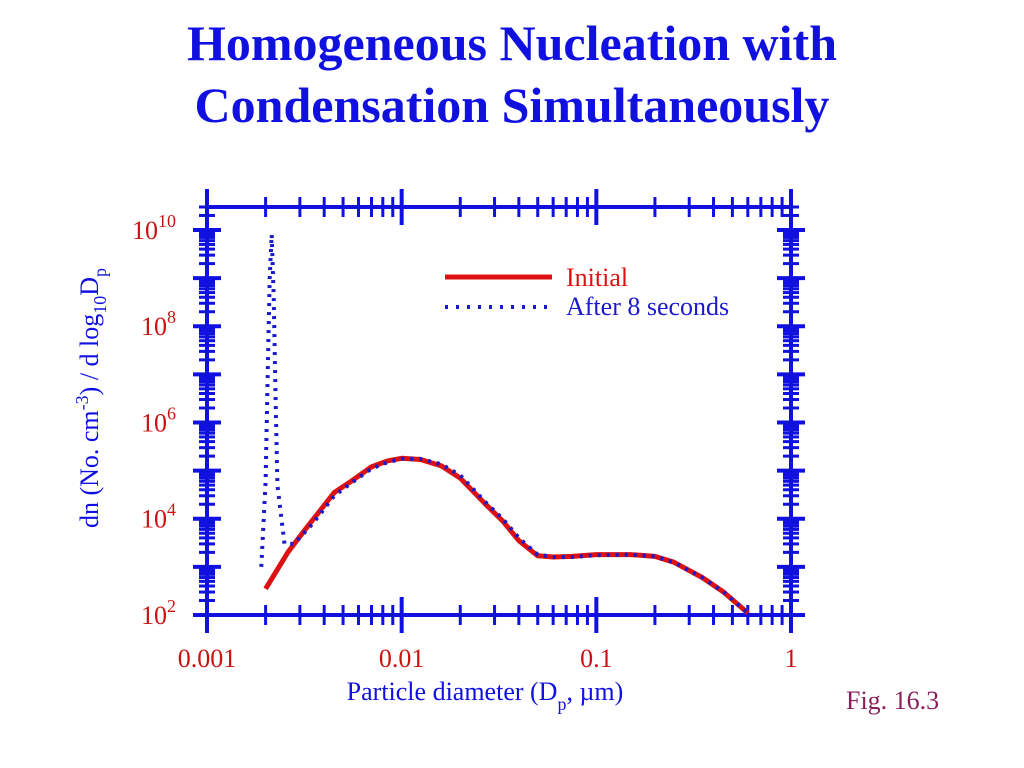 The image size is (1024, 768). I want to click on legend-label-initial: Initial, so click(597, 277).